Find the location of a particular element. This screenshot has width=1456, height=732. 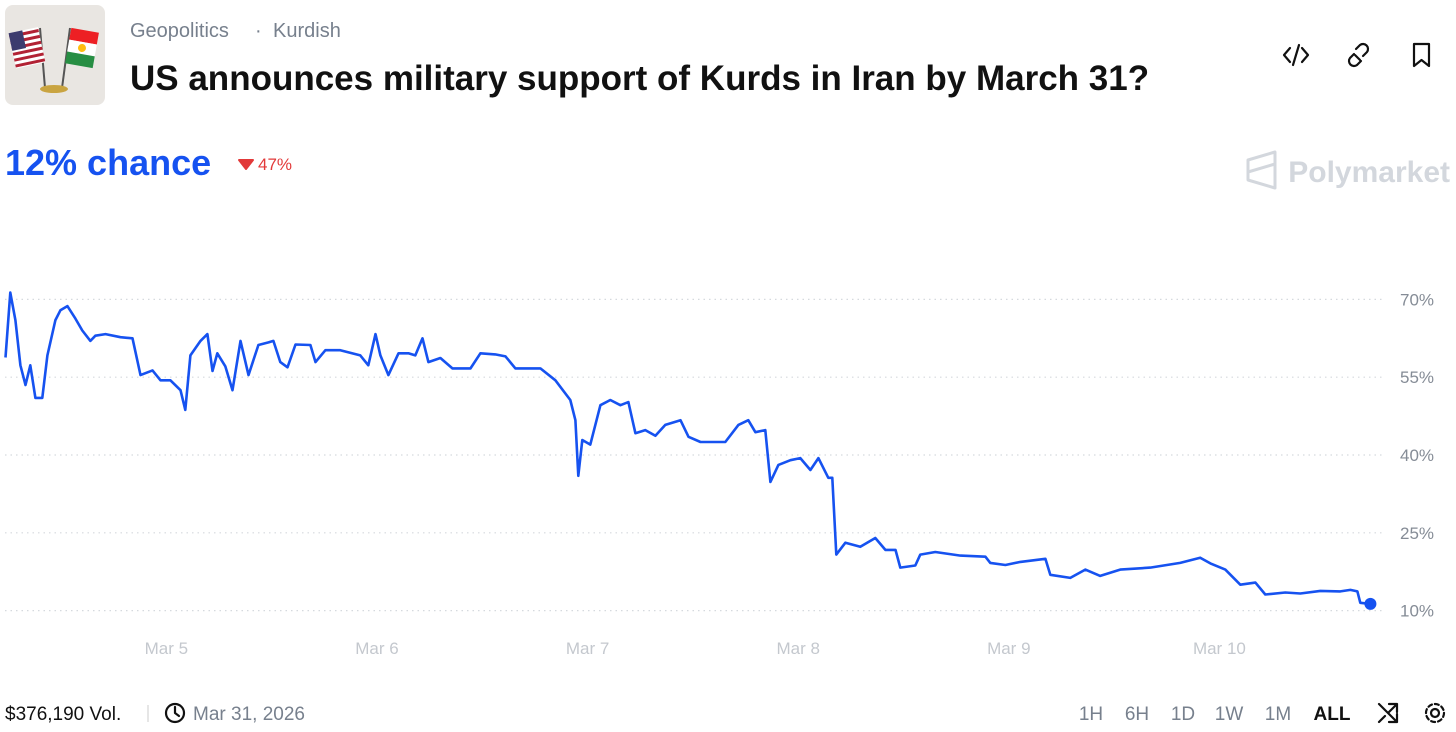

y-tick-label: 25% is located at coordinates (1417, 533).